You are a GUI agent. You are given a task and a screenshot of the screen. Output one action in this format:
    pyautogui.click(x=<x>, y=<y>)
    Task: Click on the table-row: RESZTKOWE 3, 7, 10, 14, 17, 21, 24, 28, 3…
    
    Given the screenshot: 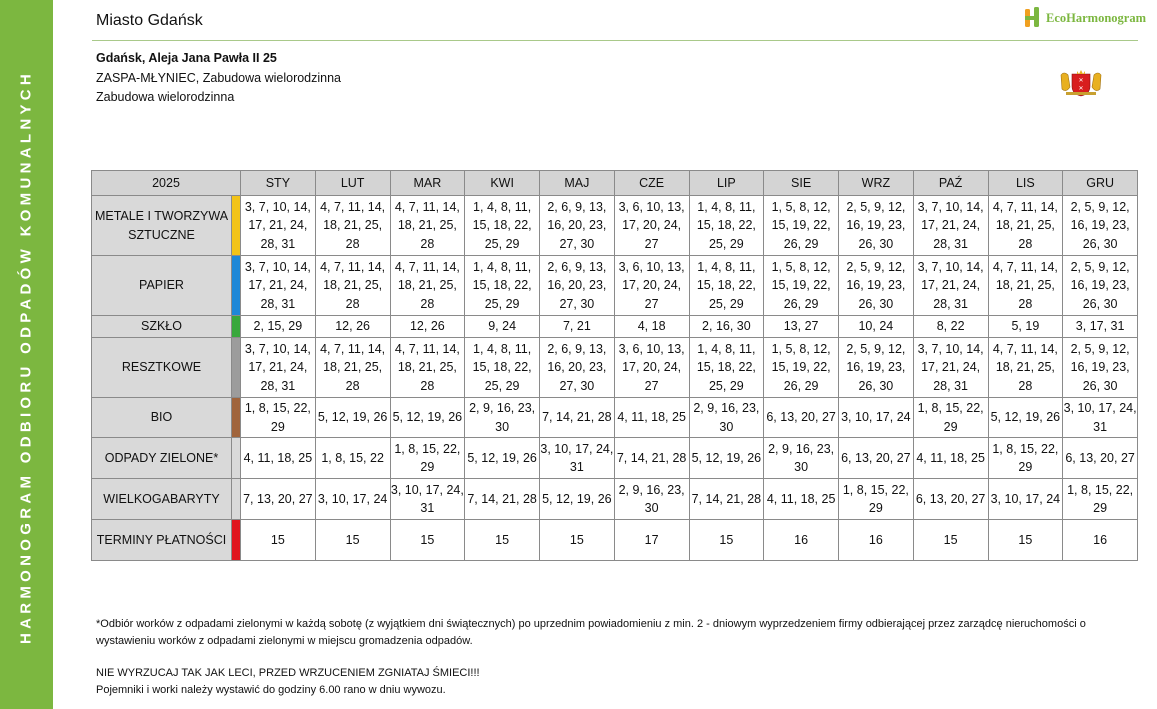 What is the action you would take?
    pyautogui.click(x=614, y=367)
    